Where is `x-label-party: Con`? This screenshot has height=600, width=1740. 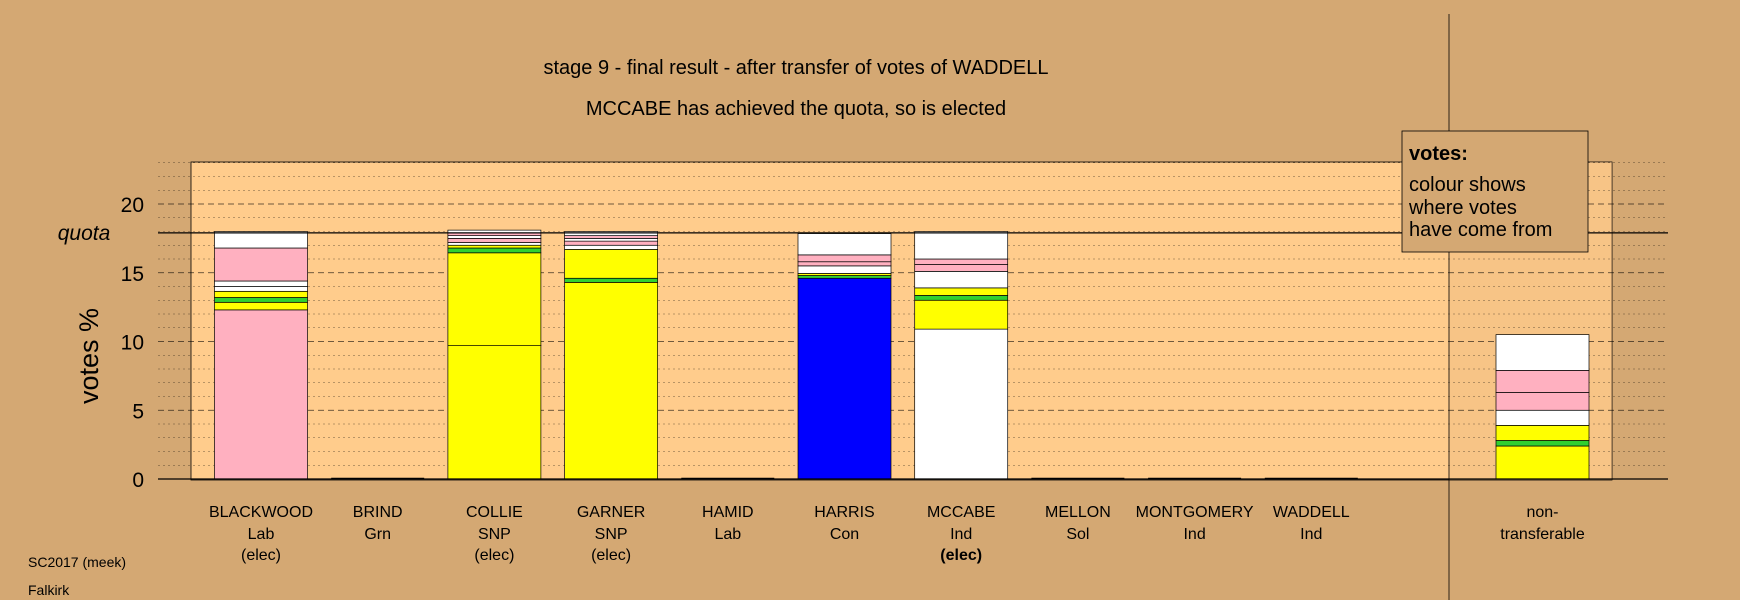 x-label-party: Con is located at coordinates (844, 534).